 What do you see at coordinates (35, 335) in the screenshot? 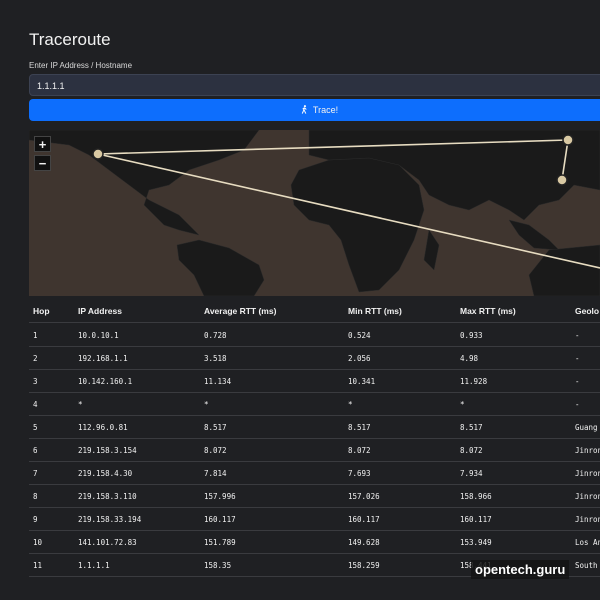
I see `table-cell: 1` at bounding box center [35, 335].